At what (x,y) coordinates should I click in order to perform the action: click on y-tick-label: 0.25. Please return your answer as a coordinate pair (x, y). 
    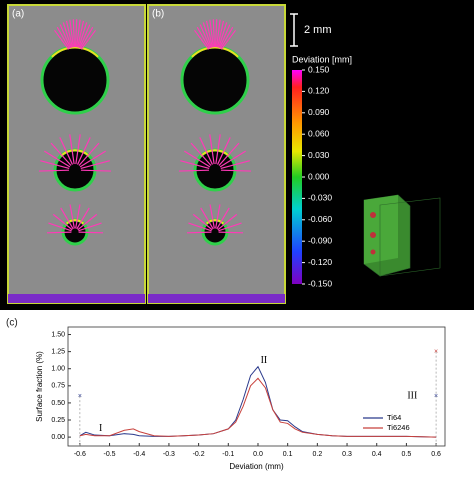
    Looking at the image, I should click on (58, 420).